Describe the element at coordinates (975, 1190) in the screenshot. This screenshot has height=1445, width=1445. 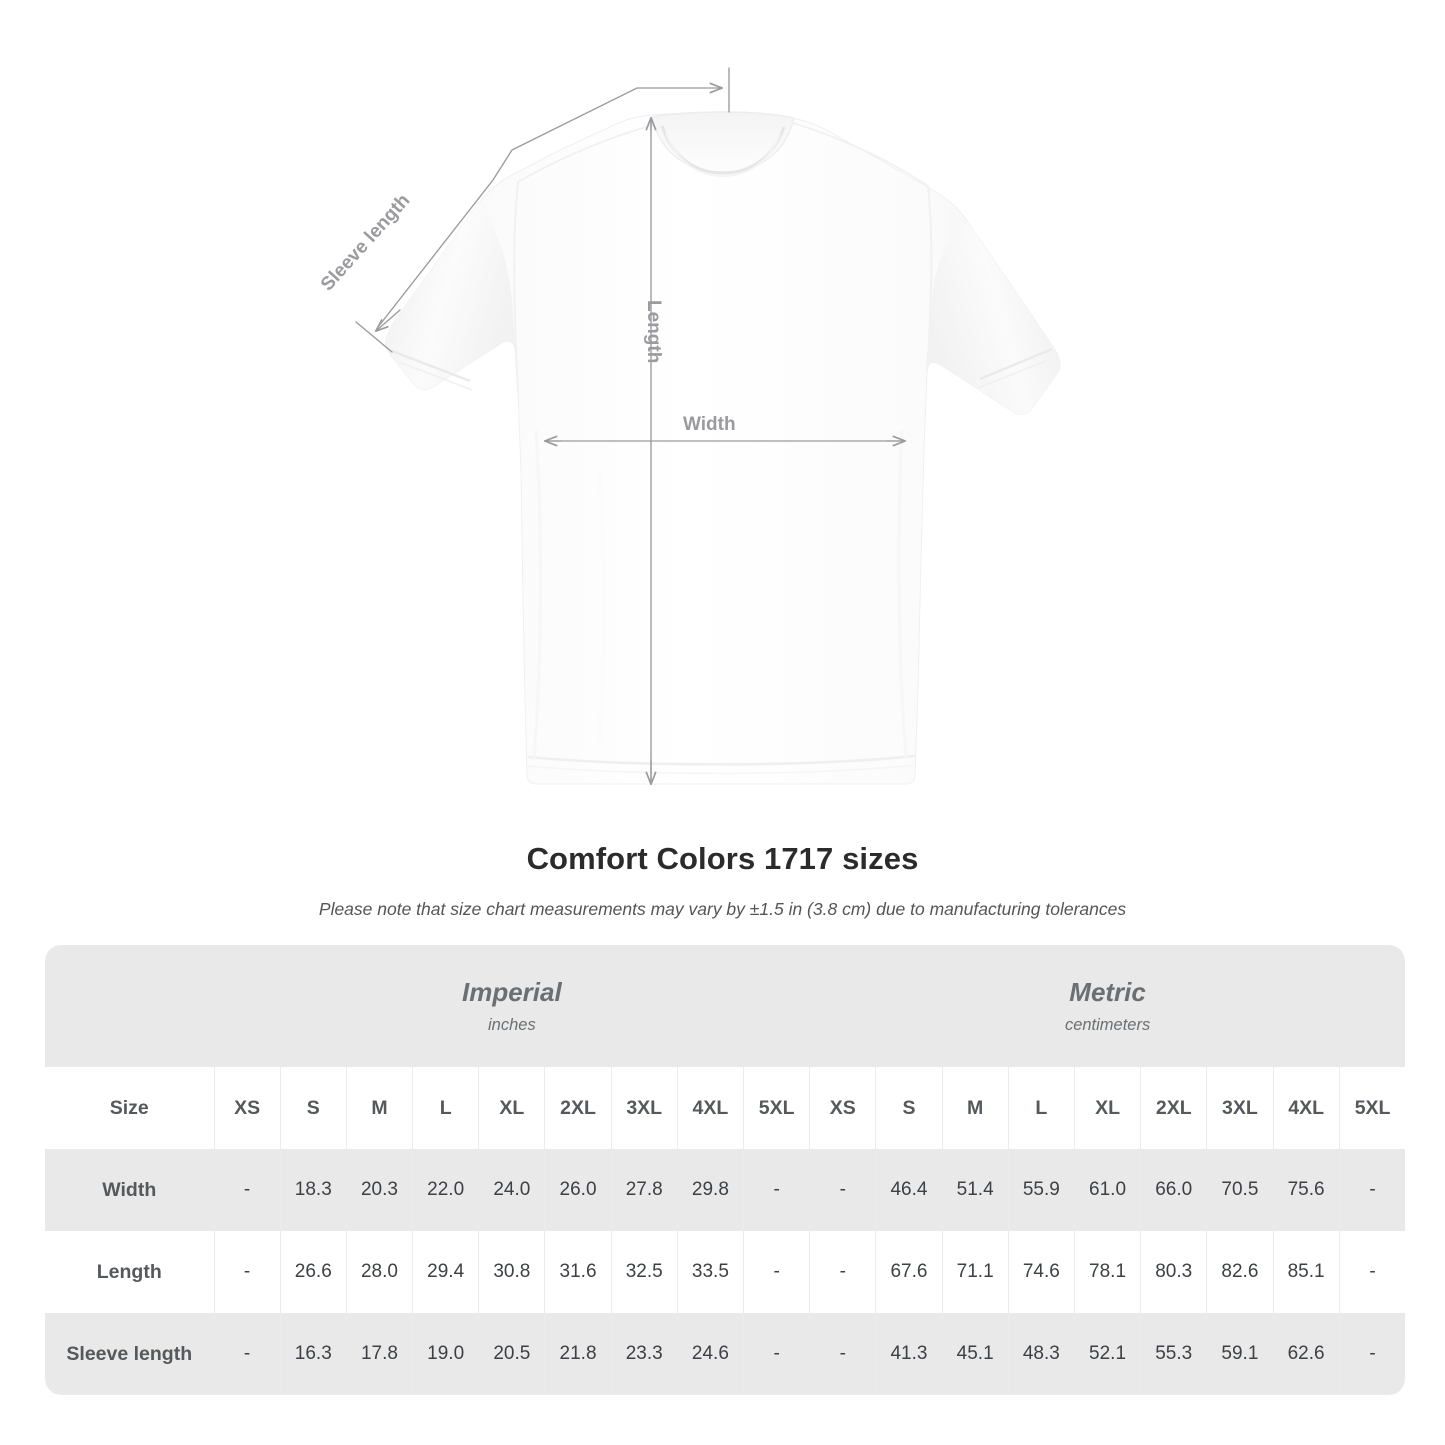
I see `cell-width-metric-m: 51.4` at that location.